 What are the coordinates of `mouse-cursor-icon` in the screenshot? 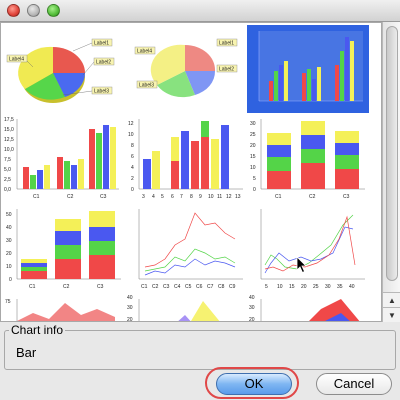 It's located at (301, 265).